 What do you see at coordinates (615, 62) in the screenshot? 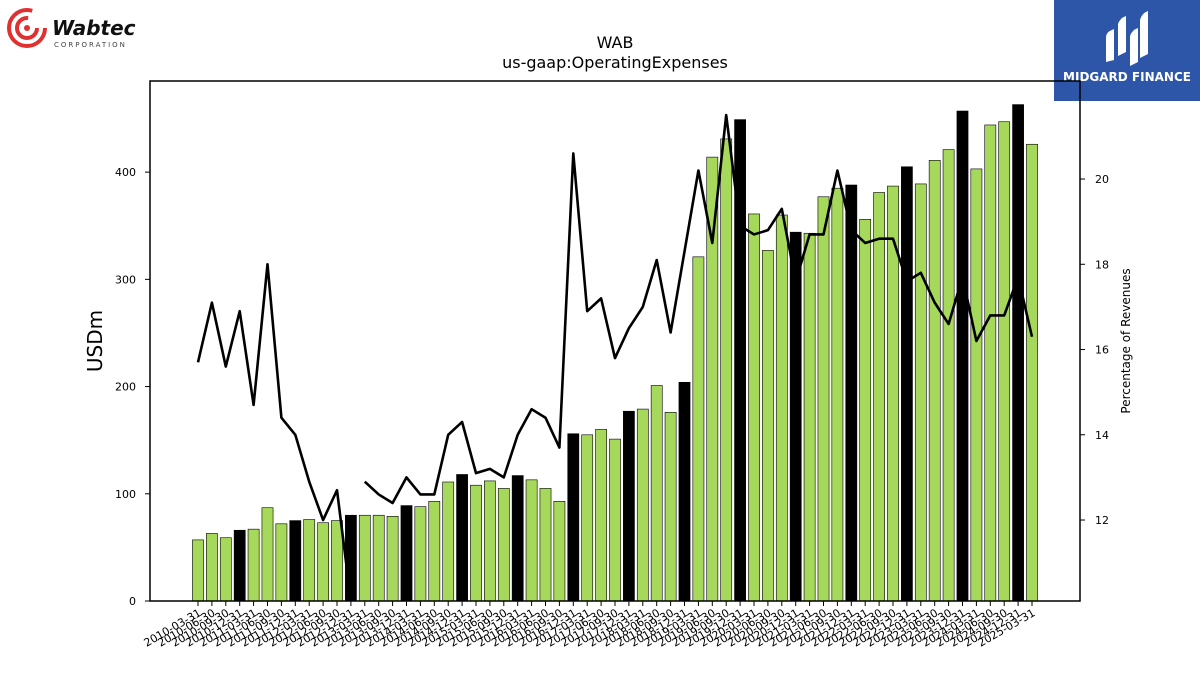
I see `chart-subtitle: us-gaap:OperatingExpenses` at bounding box center [615, 62].